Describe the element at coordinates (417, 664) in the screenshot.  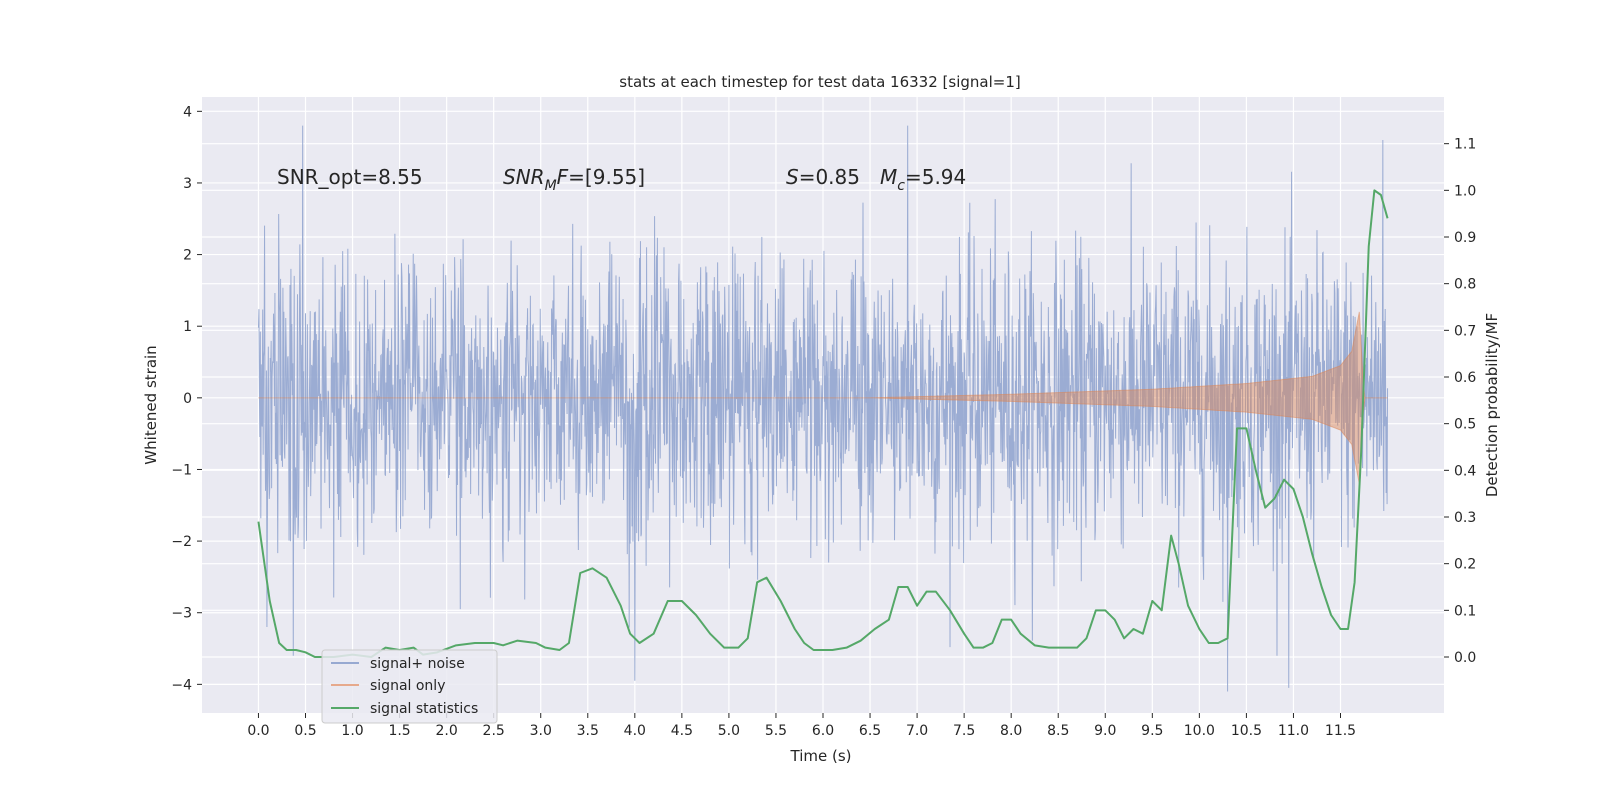
I see `legend-label-signal-noise: signal+ noise` at that location.